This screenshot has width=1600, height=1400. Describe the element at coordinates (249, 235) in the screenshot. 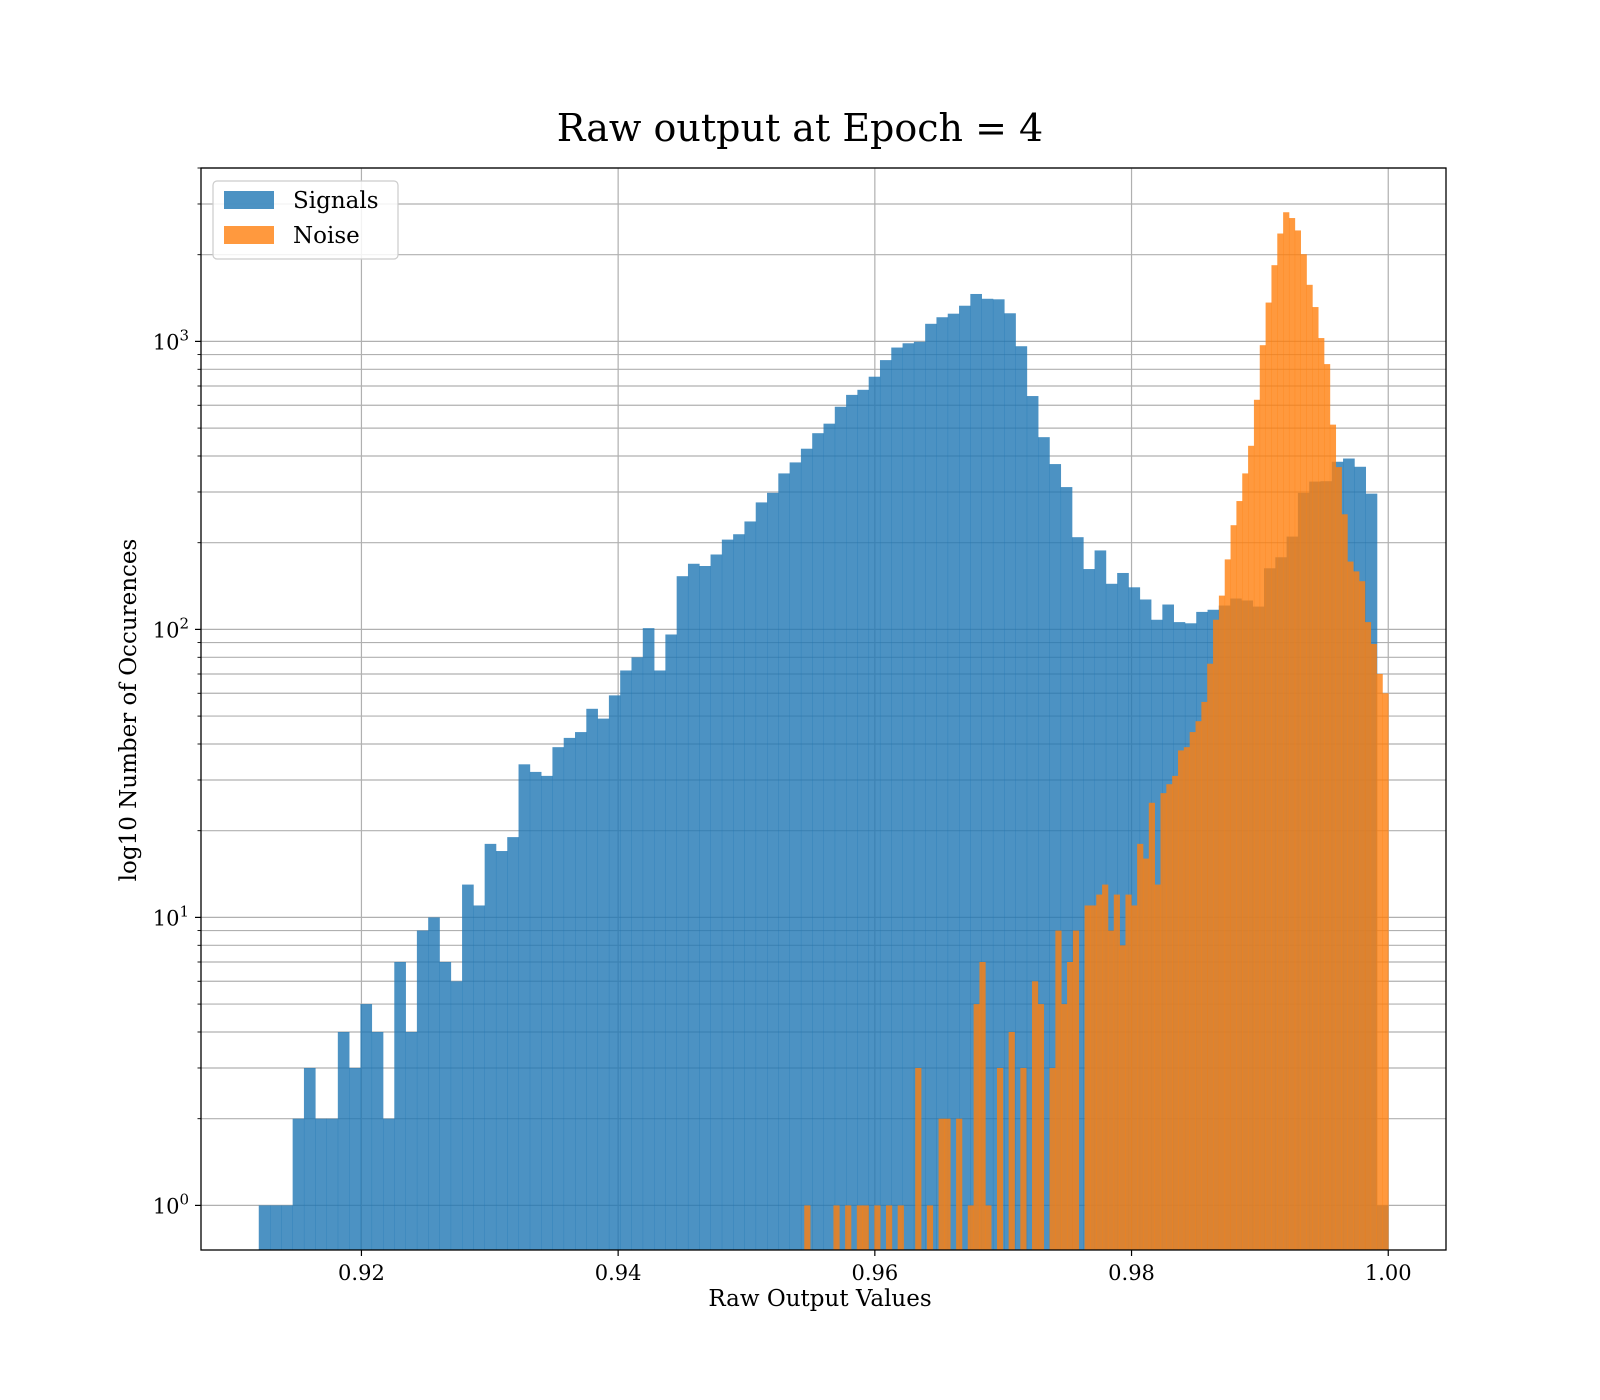

I see `legend-swatch-noise` at that location.